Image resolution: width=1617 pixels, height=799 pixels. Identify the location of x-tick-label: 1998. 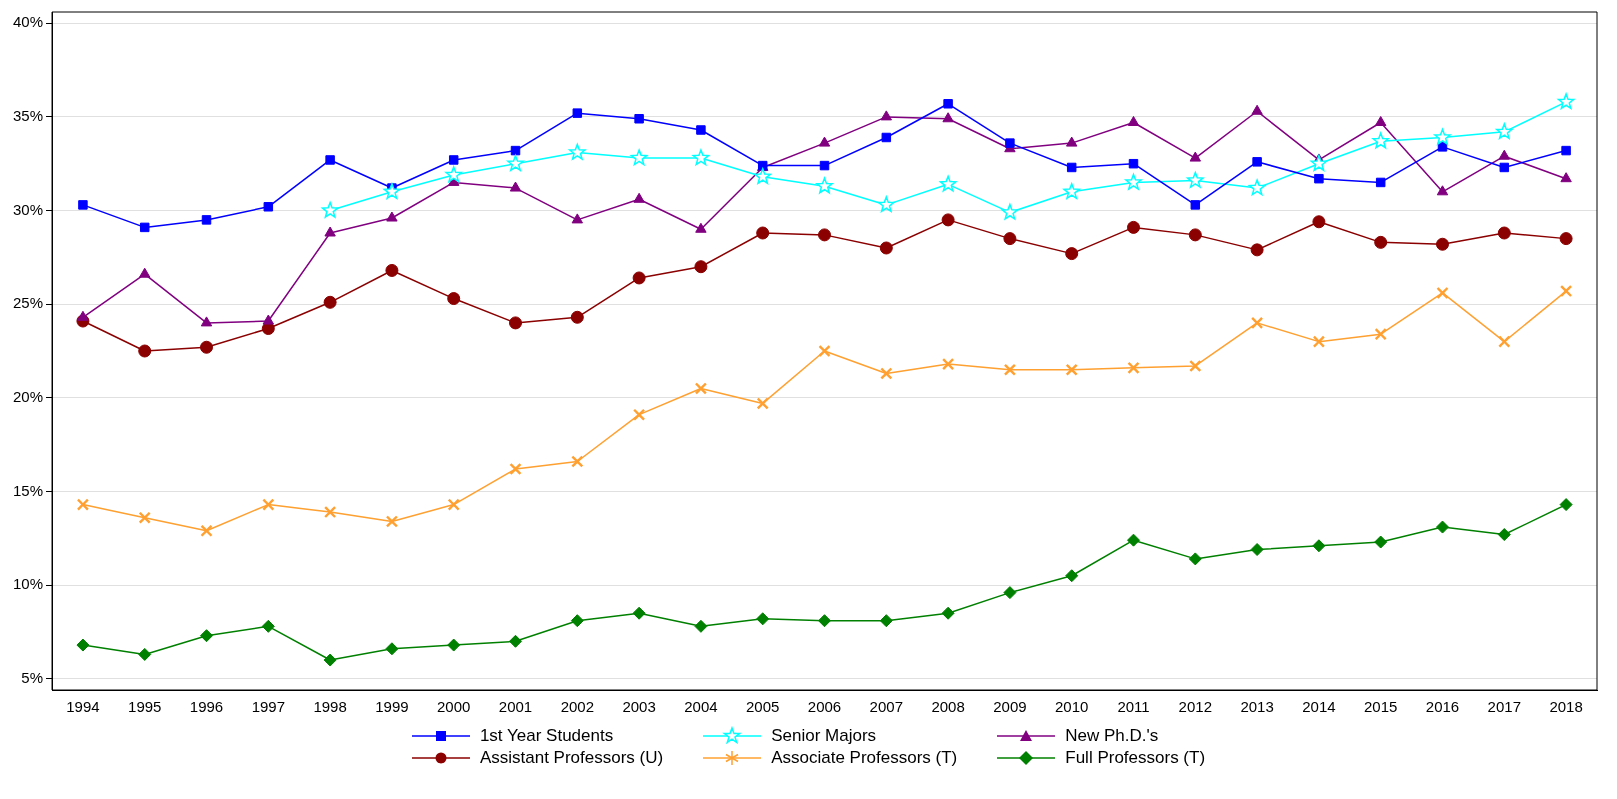
(330, 707).